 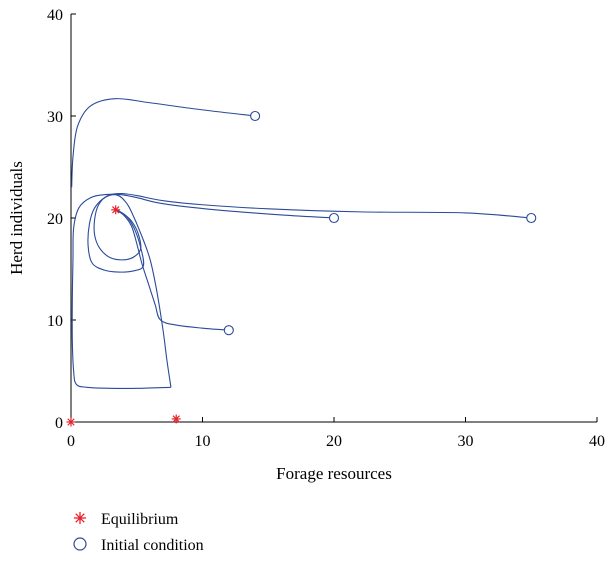 What do you see at coordinates (140, 519) in the screenshot?
I see `legend-equilibrium-label: Equilibrium` at bounding box center [140, 519].